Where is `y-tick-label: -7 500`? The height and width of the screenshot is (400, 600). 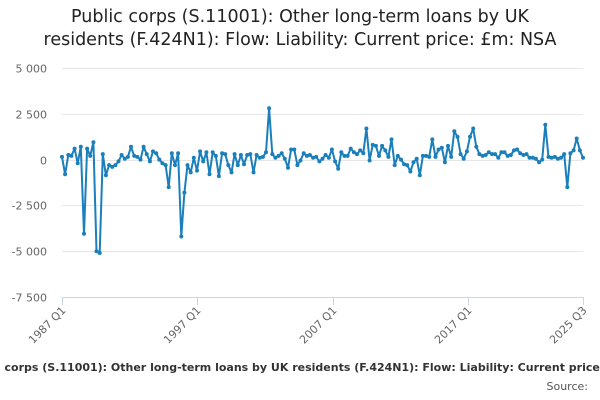 y-tick-label: -7 500 is located at coordinates (29, 298).